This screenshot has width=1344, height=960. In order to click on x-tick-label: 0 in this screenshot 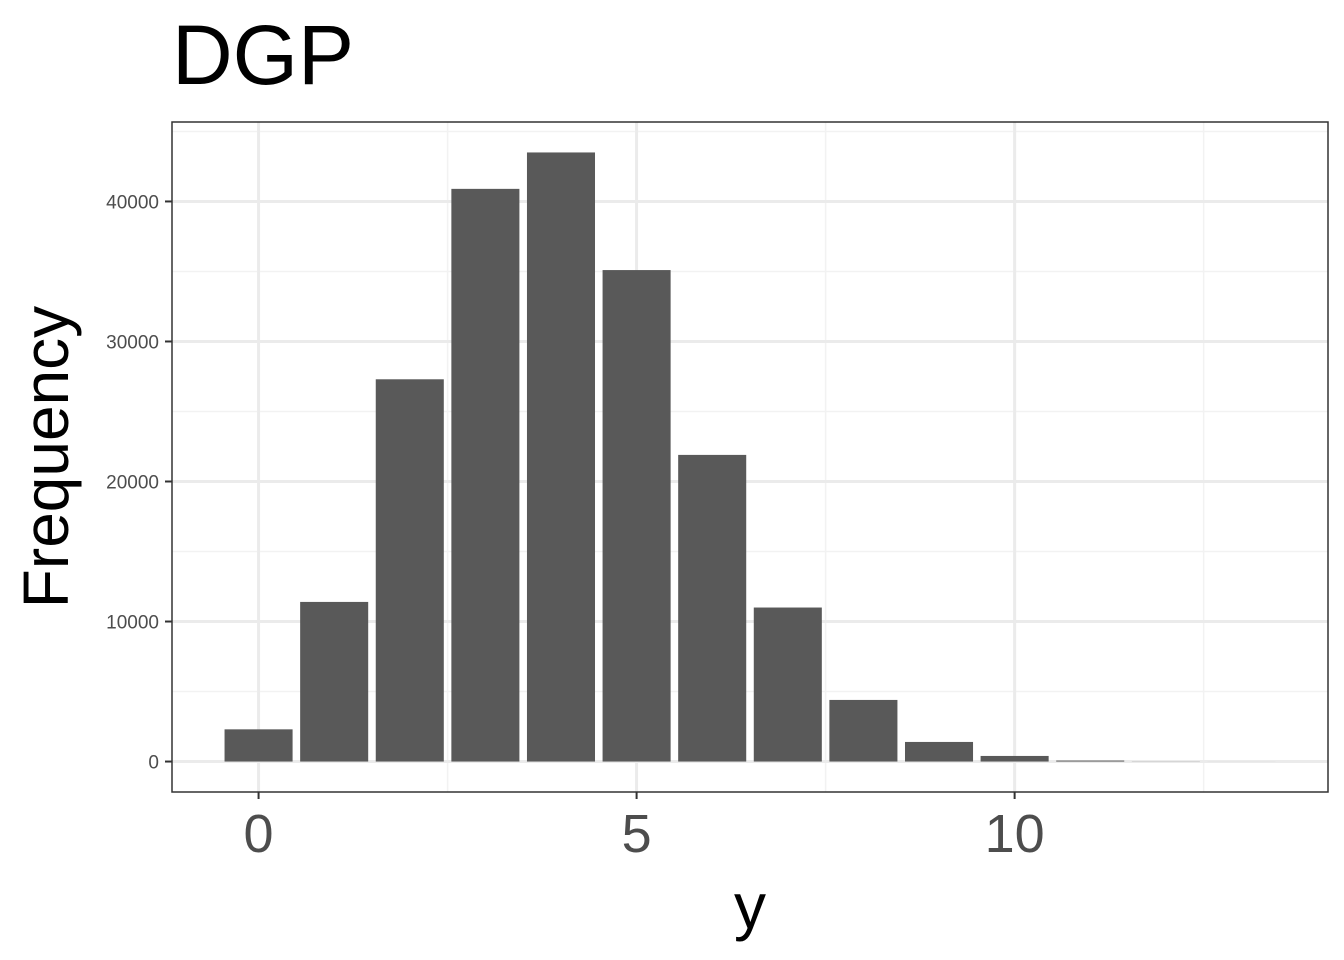, I will do `click(259, 834)`.